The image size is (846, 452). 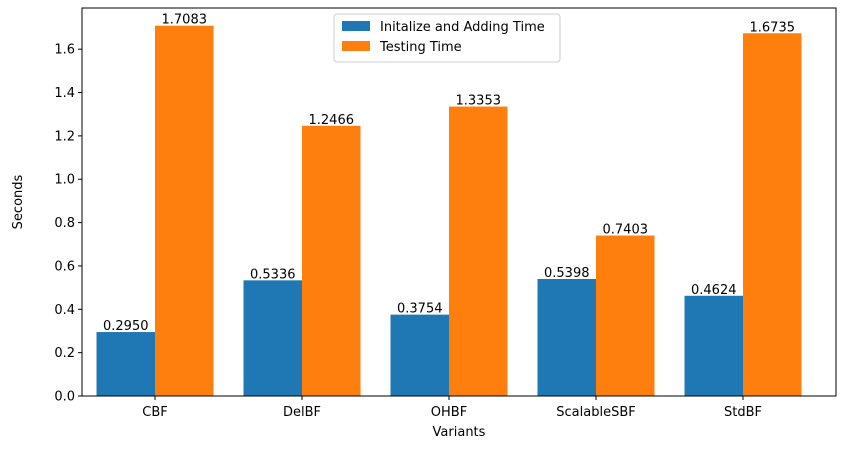 I want to click on bar-init-adding-scalablesbf, so click(x=566, y=337).